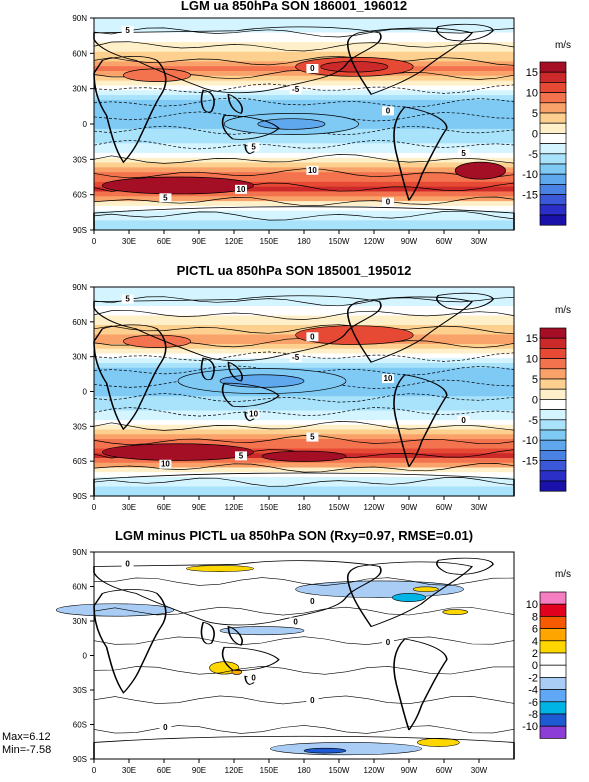 This screenshot has width=589, height=782. Describe the element at coordinates (94, 507) in the screenshot. I see `x-tick-label: 0` at that location.